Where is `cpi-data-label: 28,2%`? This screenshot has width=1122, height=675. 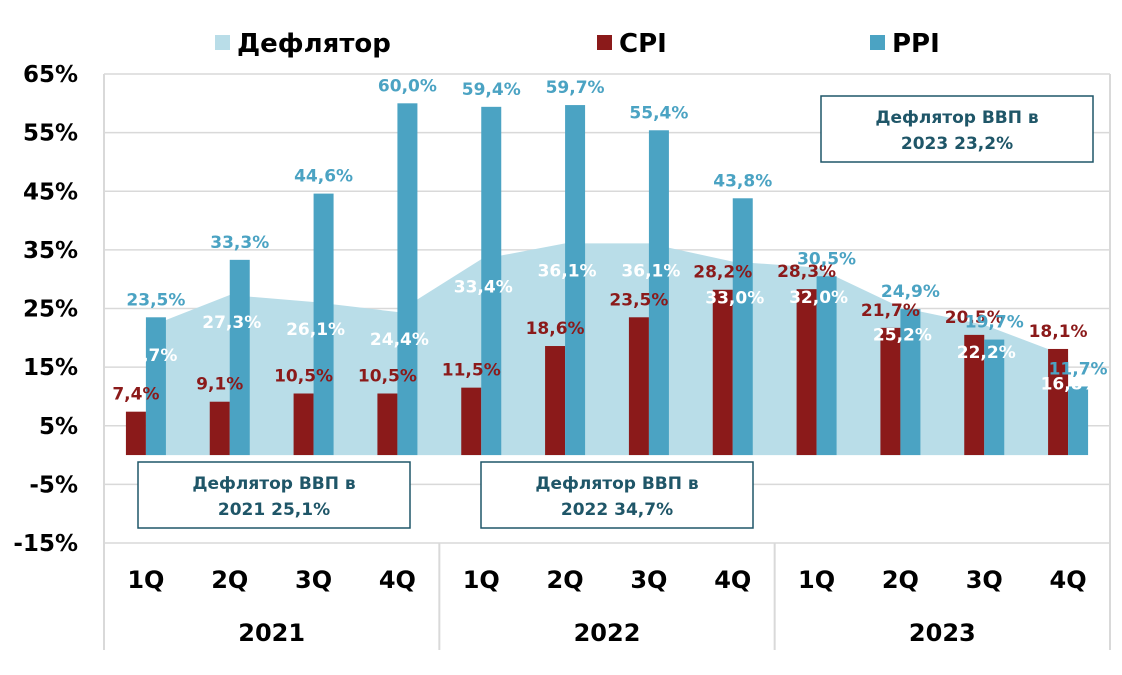 cpi-data-label: 28,2% is located at coordinates (722, 273).